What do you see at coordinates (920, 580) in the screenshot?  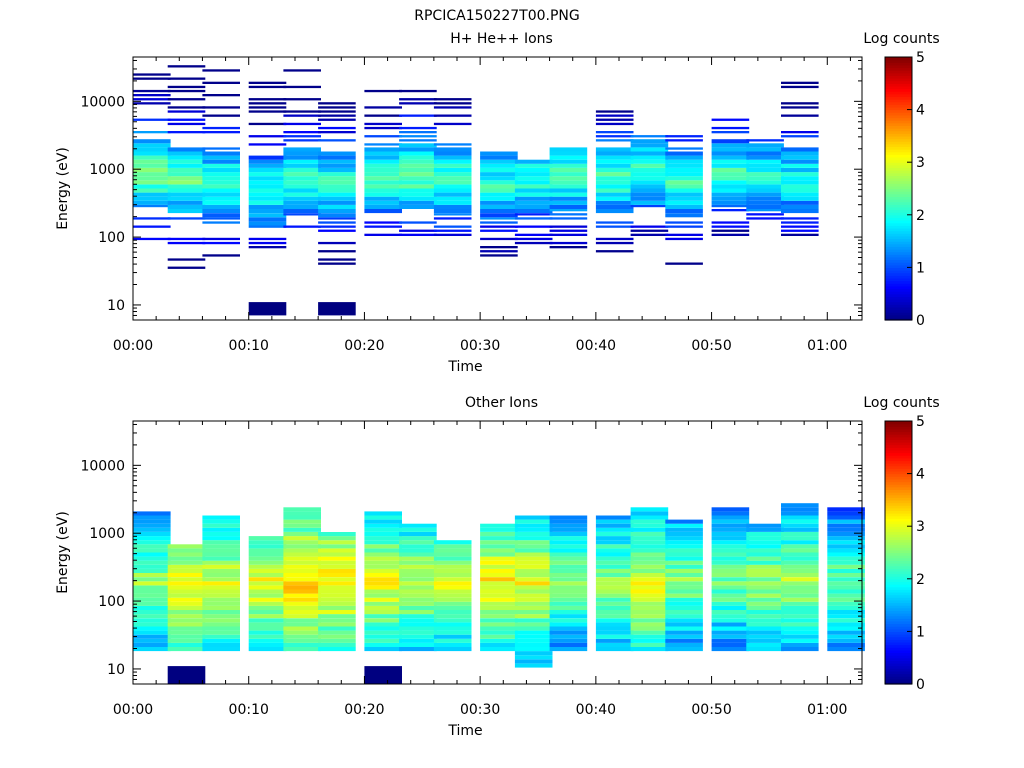 I see `colorbar-tick-label: 2` at bounding box center [920, 580].